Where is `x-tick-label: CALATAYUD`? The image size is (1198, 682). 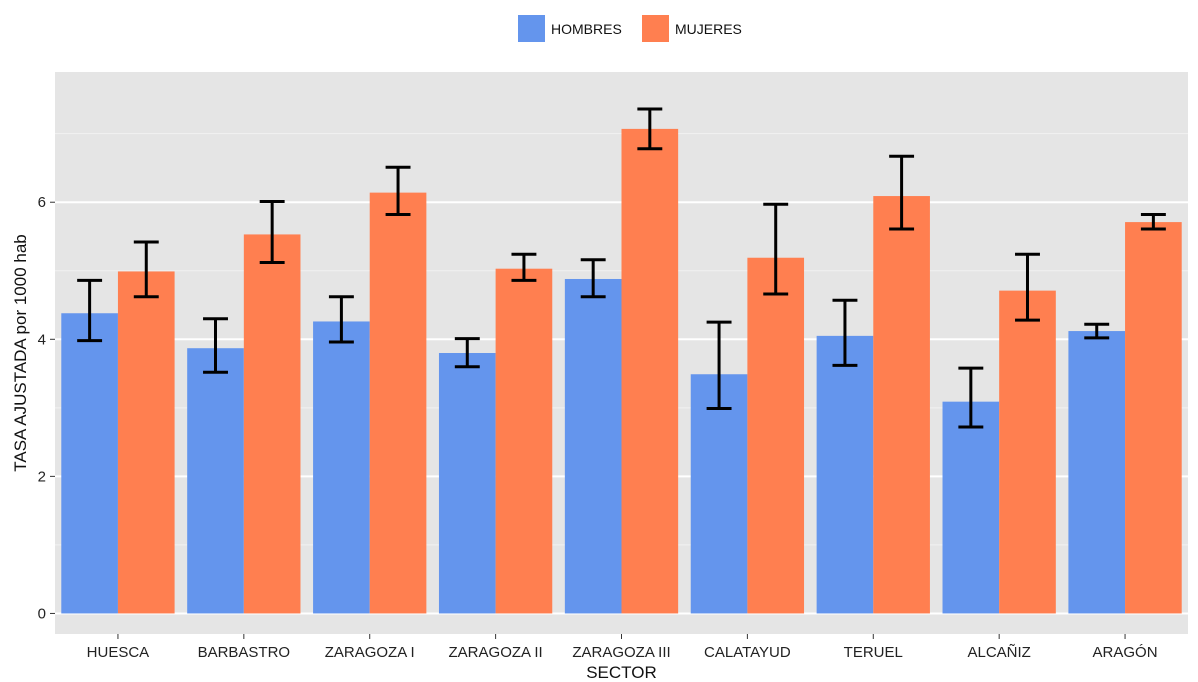
x-tick-label: CALATAYUD is located at coordinates (747, 652).